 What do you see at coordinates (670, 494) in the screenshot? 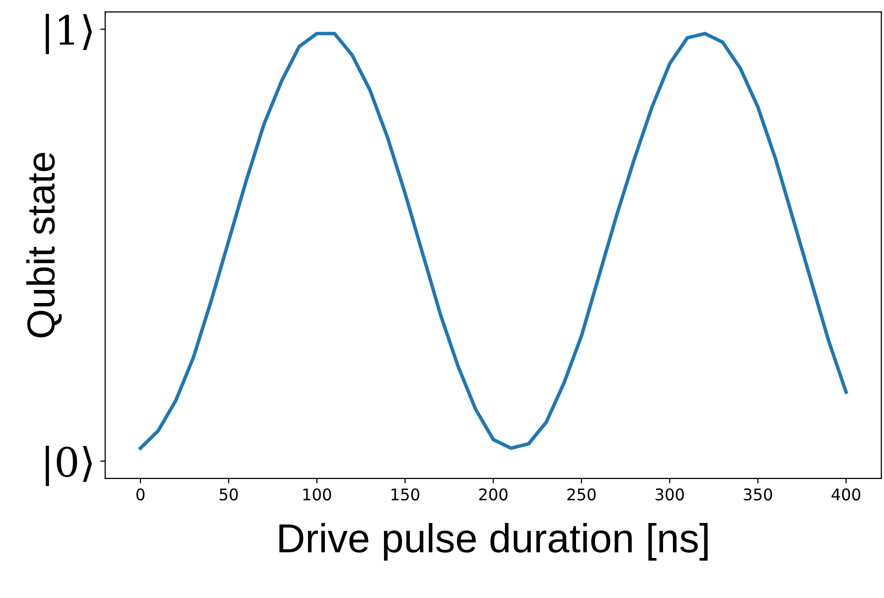
I see `x-tick-label: 300` at bounding box center [670, 494].